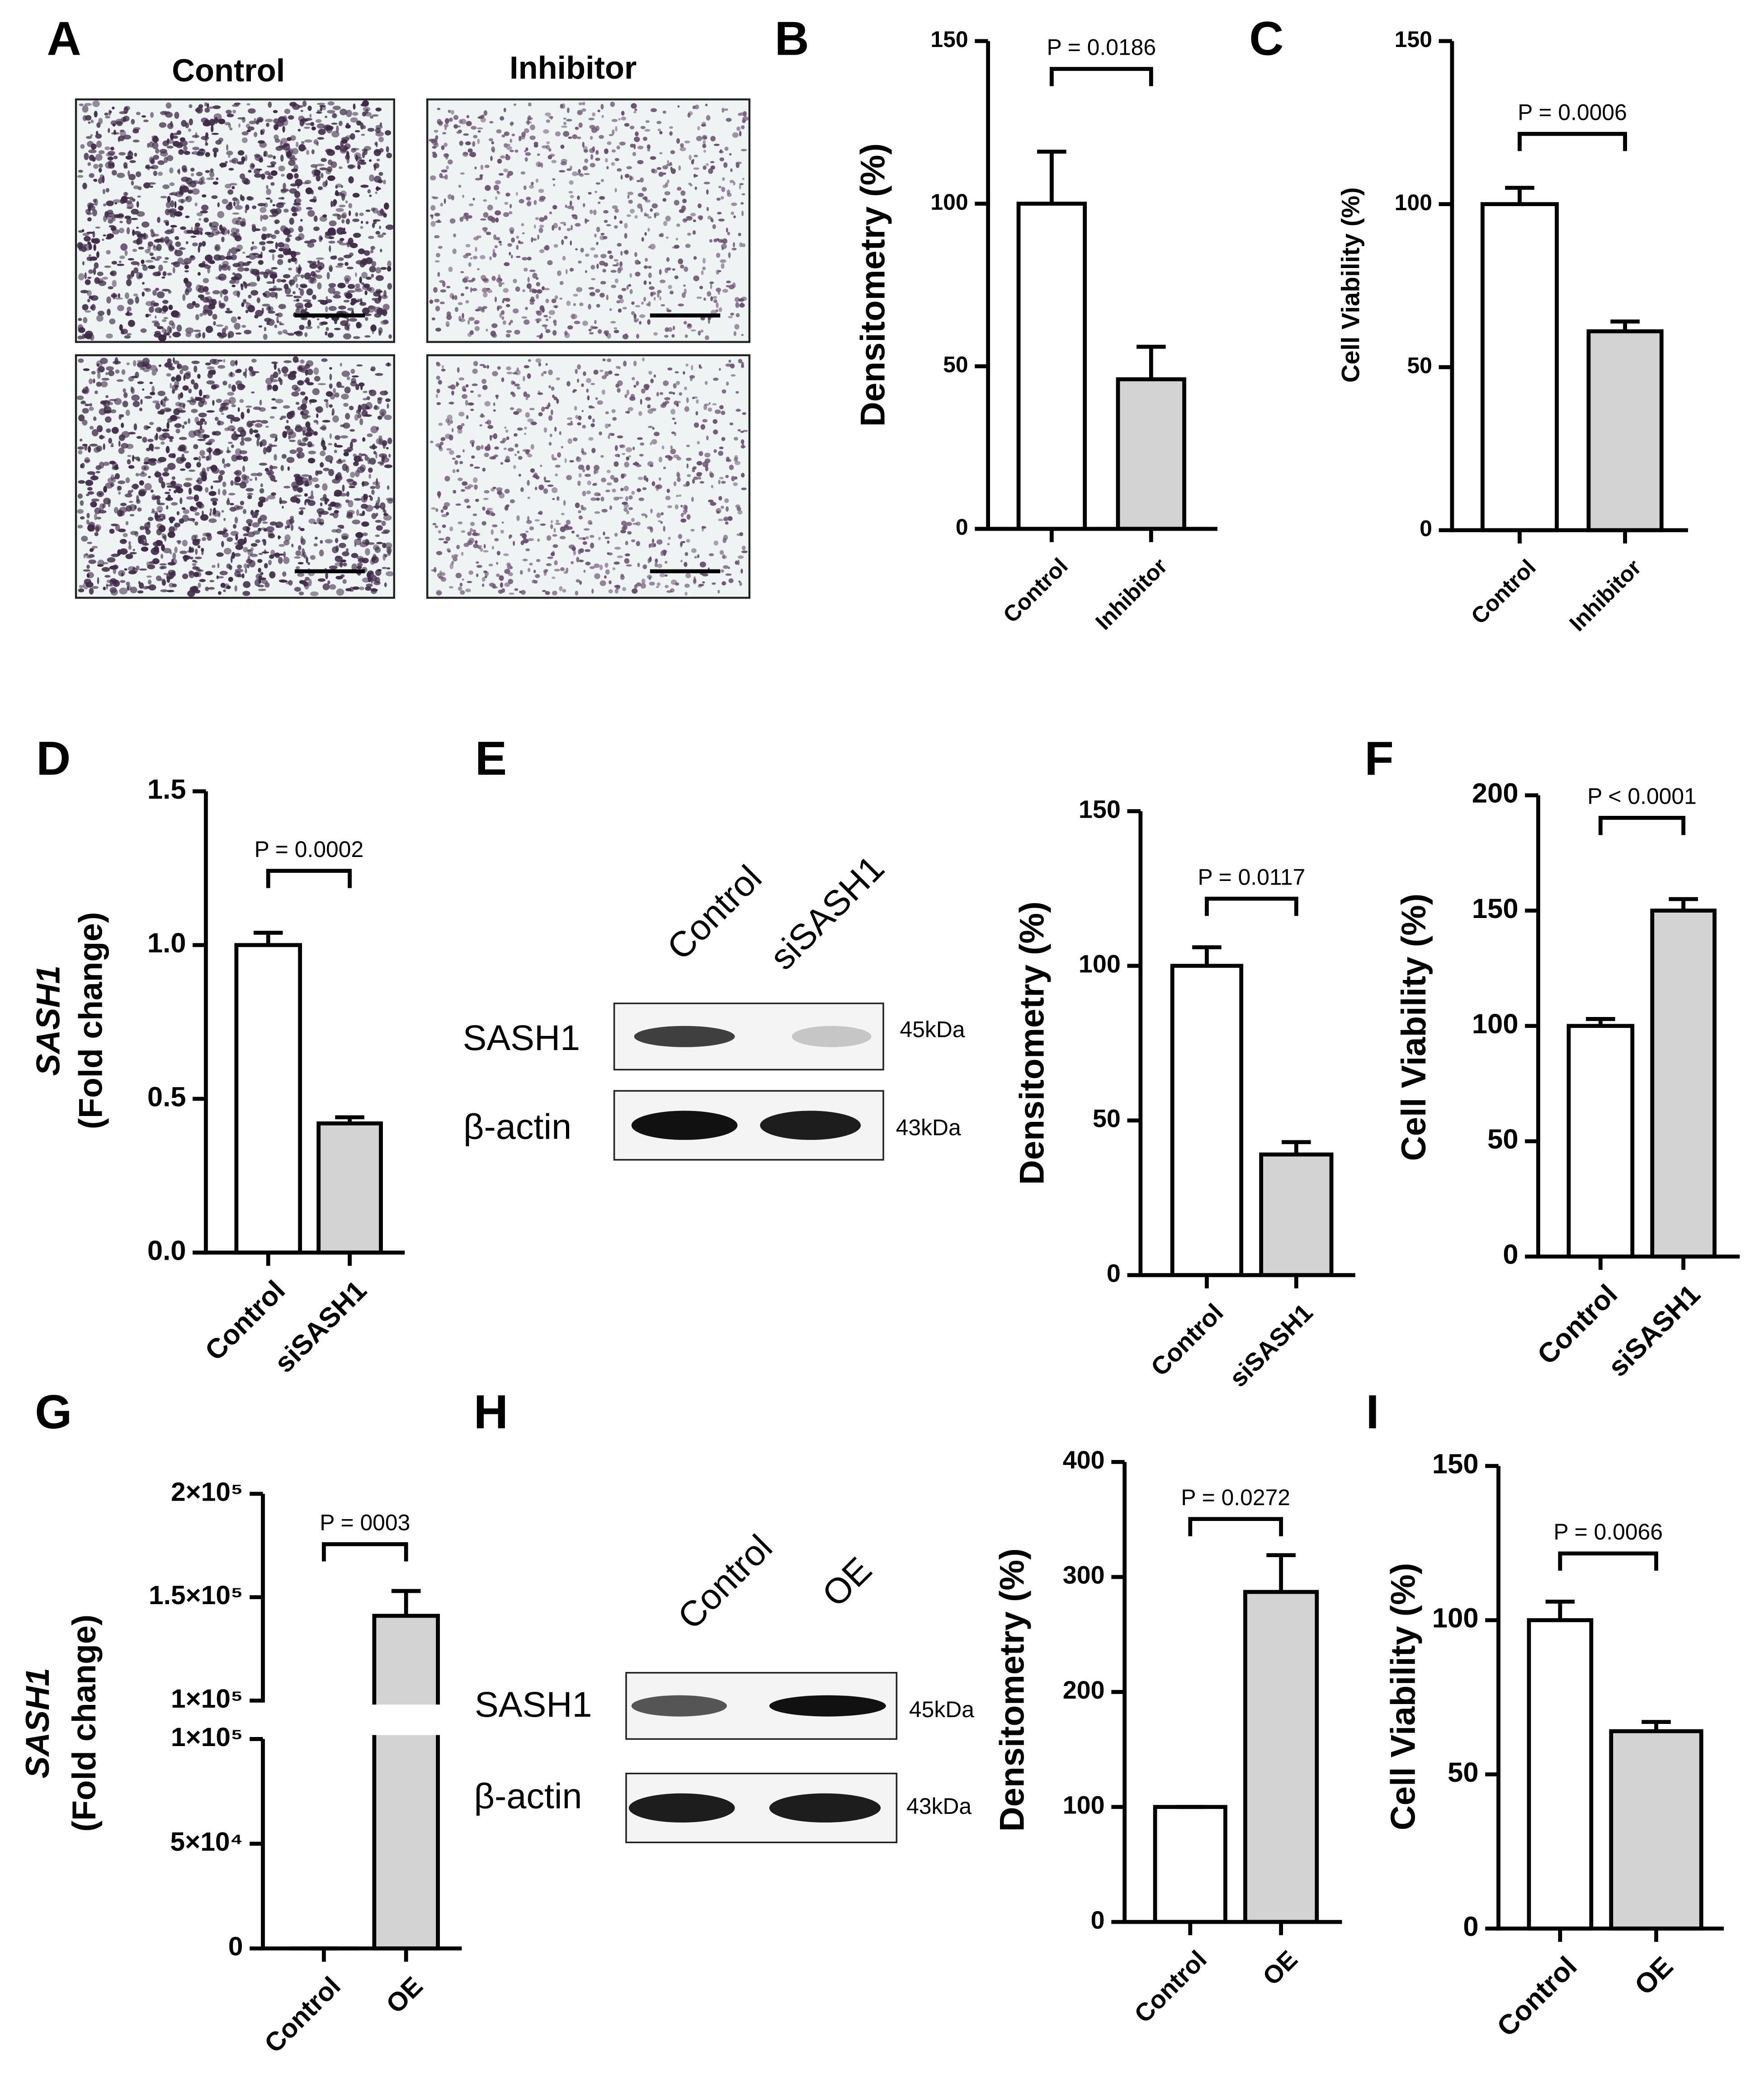 This screenshot has height=2081, width=1764. Describe the element at coordinates (949, 39) in the screenshot. I see `y-tick-label: 150` at that location.